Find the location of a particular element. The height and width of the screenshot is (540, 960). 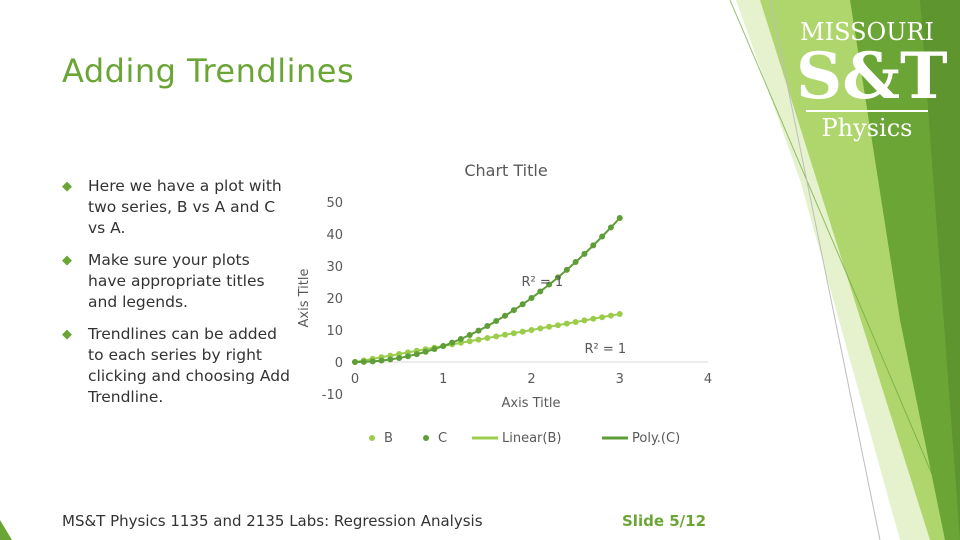

y-tick-label: 30 is located at coordinates (334, 267).